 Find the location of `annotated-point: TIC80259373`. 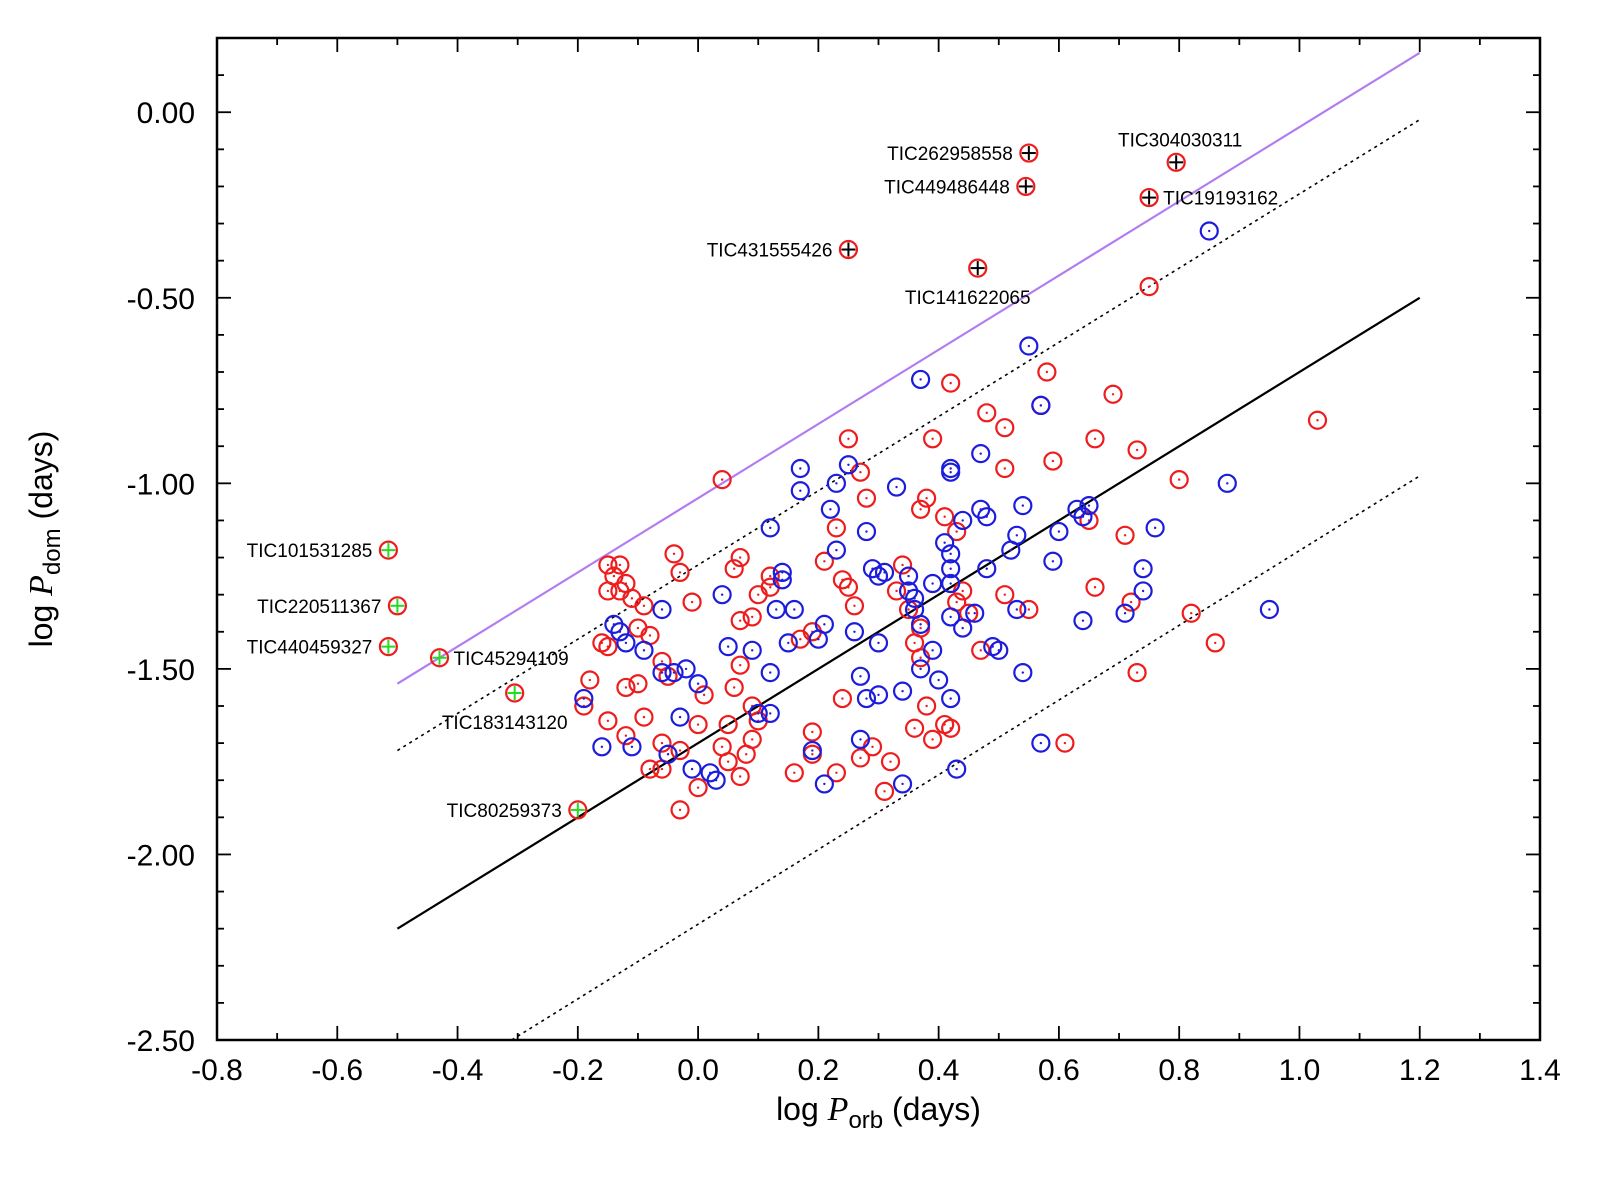

annotated-point: TIC80259373 is located at coordinates (517, 811).